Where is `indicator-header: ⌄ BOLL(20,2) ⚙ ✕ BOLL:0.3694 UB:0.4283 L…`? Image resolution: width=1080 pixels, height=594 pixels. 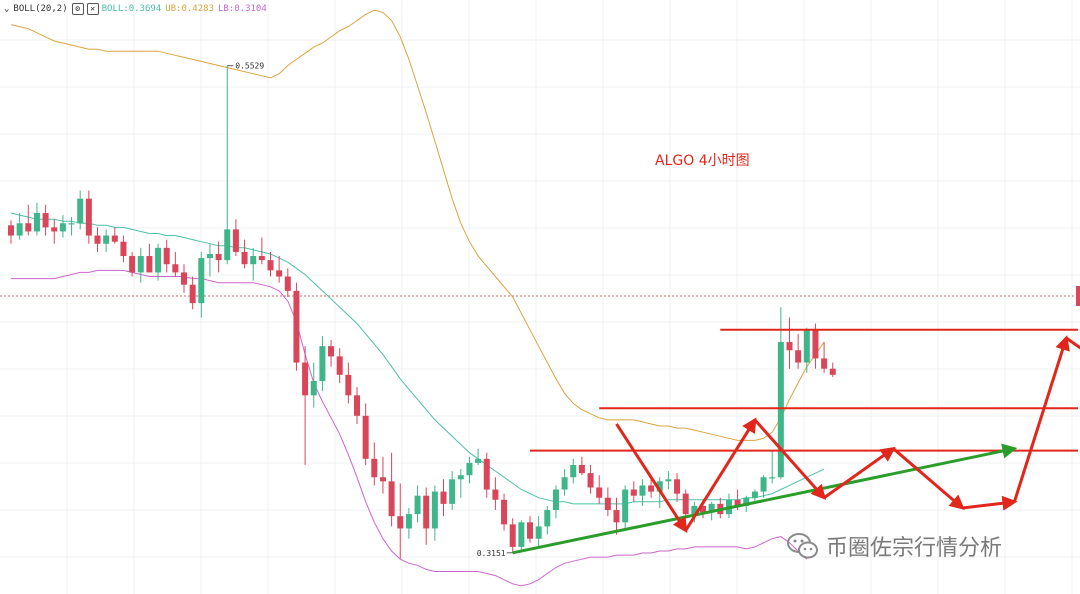
indicator-header: ⌄ BOLL(20,2) ⚙ ✕ BOLL:0.3694 UB:0.4283 L… is located at coordinates (137, 9).